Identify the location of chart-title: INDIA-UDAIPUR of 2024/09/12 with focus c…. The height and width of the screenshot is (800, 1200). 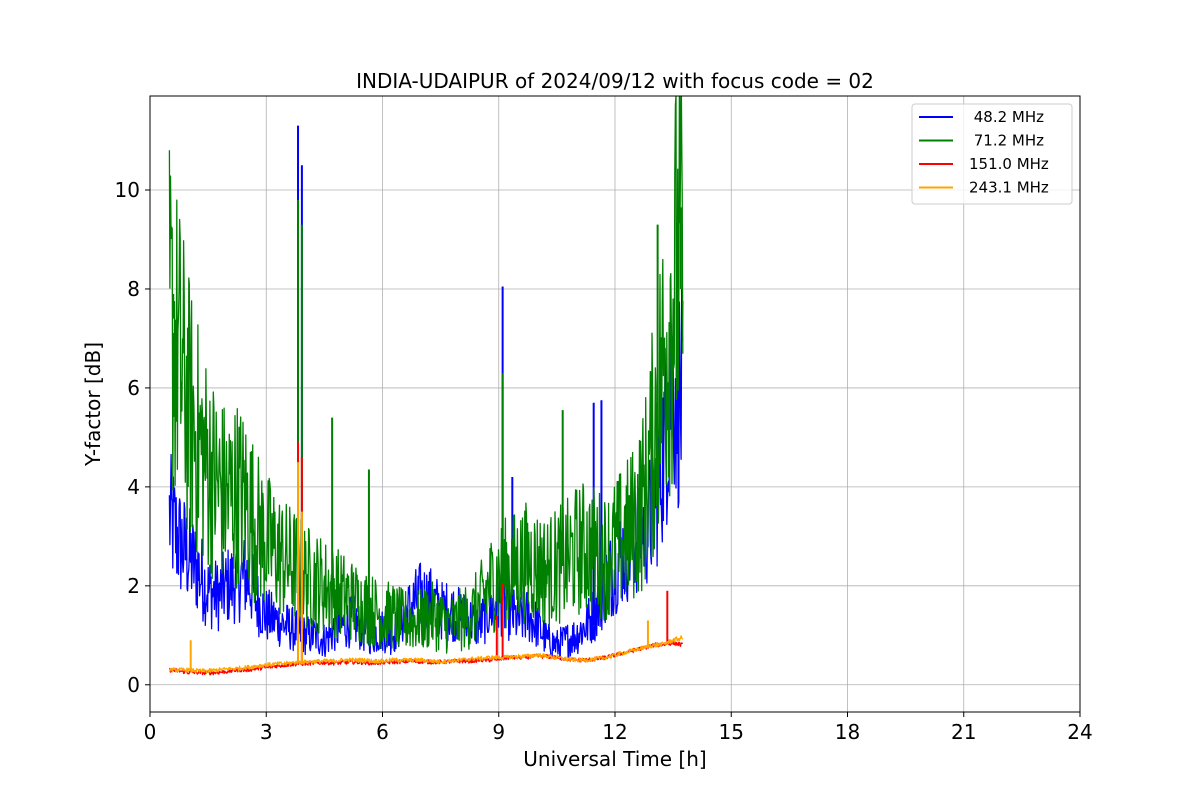
(615, 81).